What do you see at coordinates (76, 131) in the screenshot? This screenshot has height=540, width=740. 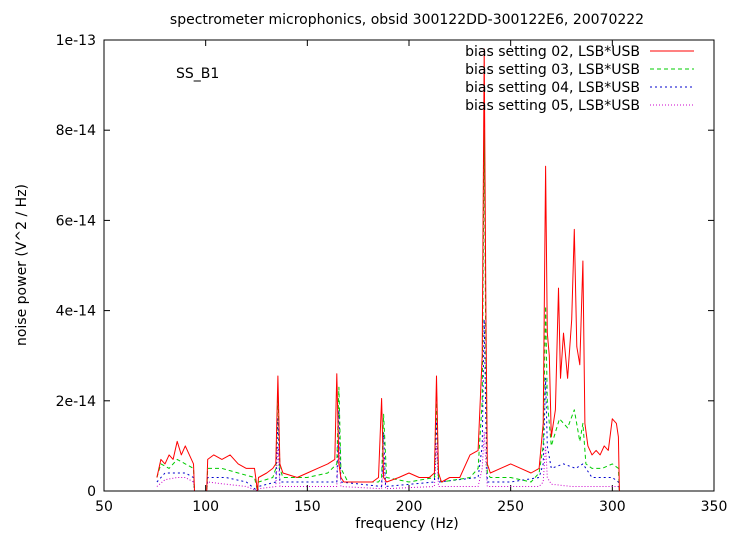 I see `y-tick-label: 8e-14` at bounding box center [76, 131].